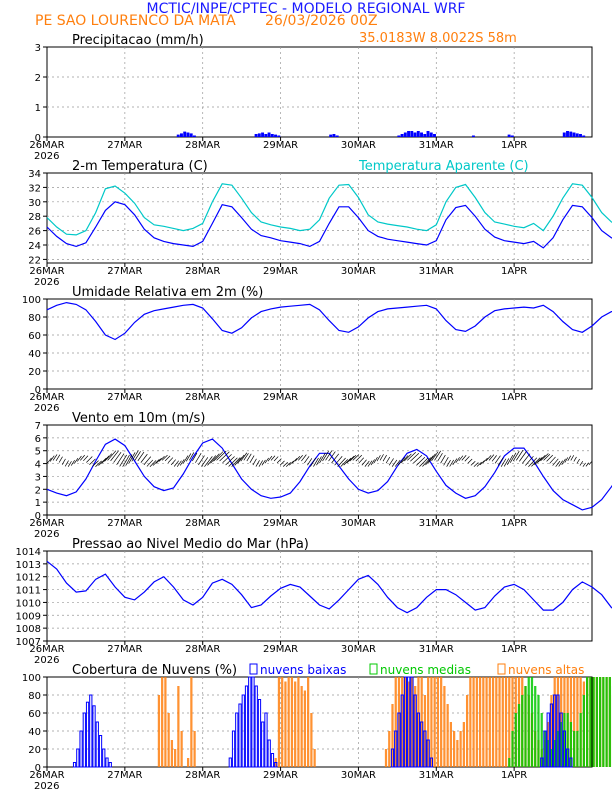 Image resolution: width=612 pixels, height=792 pixels. Describe the element at coordinates (28, 603) in the screenshot. I see `y-tick-label: 1010` at that location.